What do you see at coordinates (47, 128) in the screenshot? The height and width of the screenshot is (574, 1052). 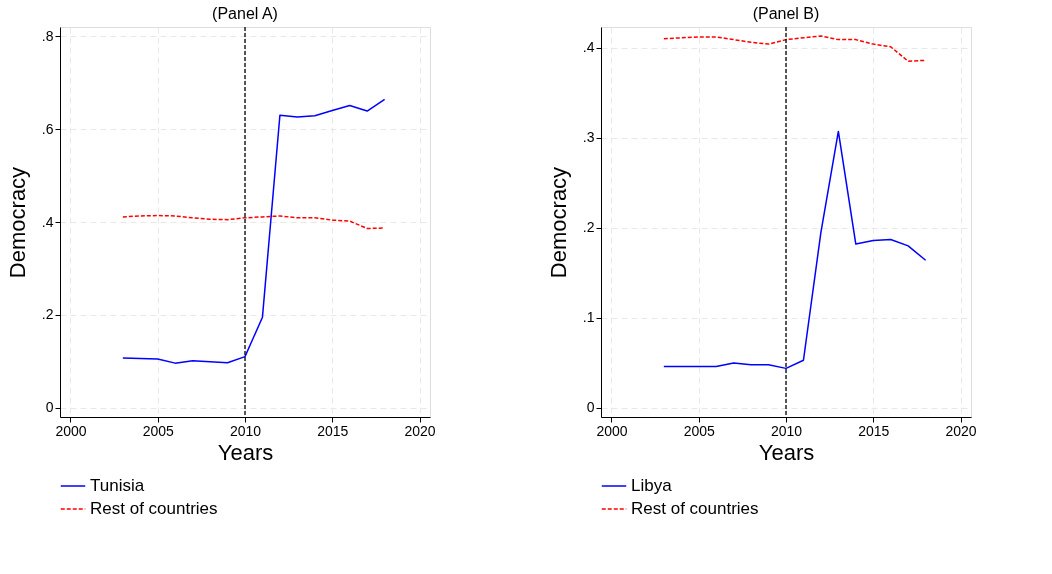 I see `y-tick-label: .6` at bounding box center [47, 128].